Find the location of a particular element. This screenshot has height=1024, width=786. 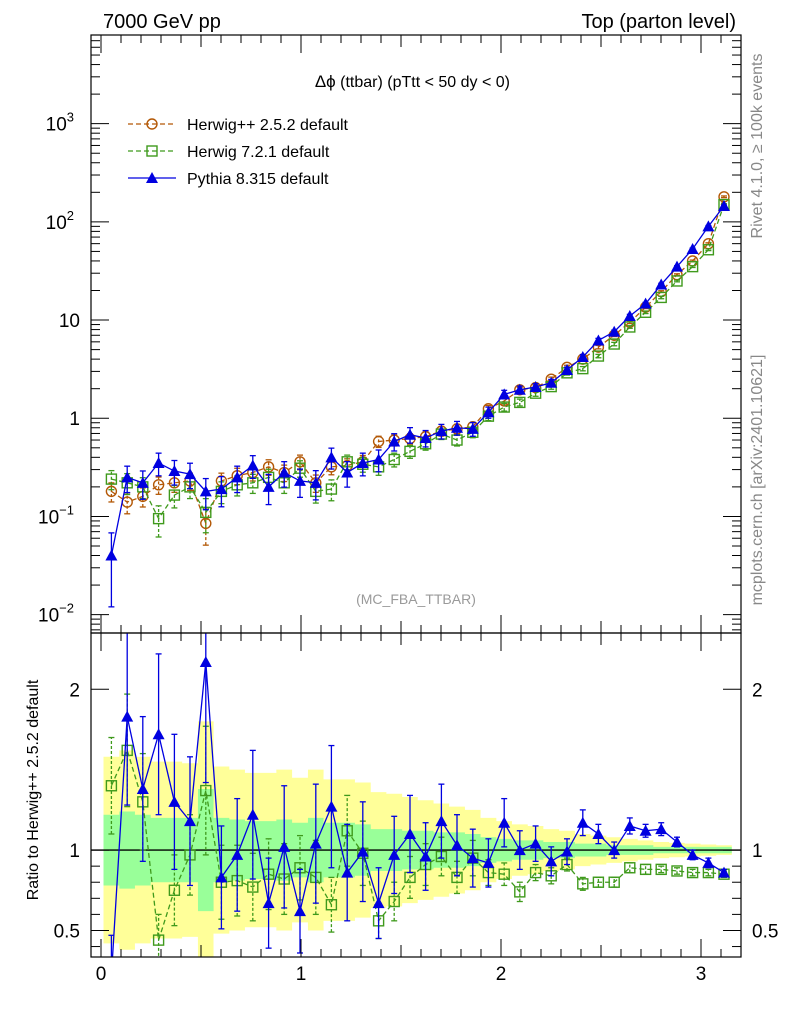

ratio-y-tick-label-left: 1 is located at coordinates (74, 851).